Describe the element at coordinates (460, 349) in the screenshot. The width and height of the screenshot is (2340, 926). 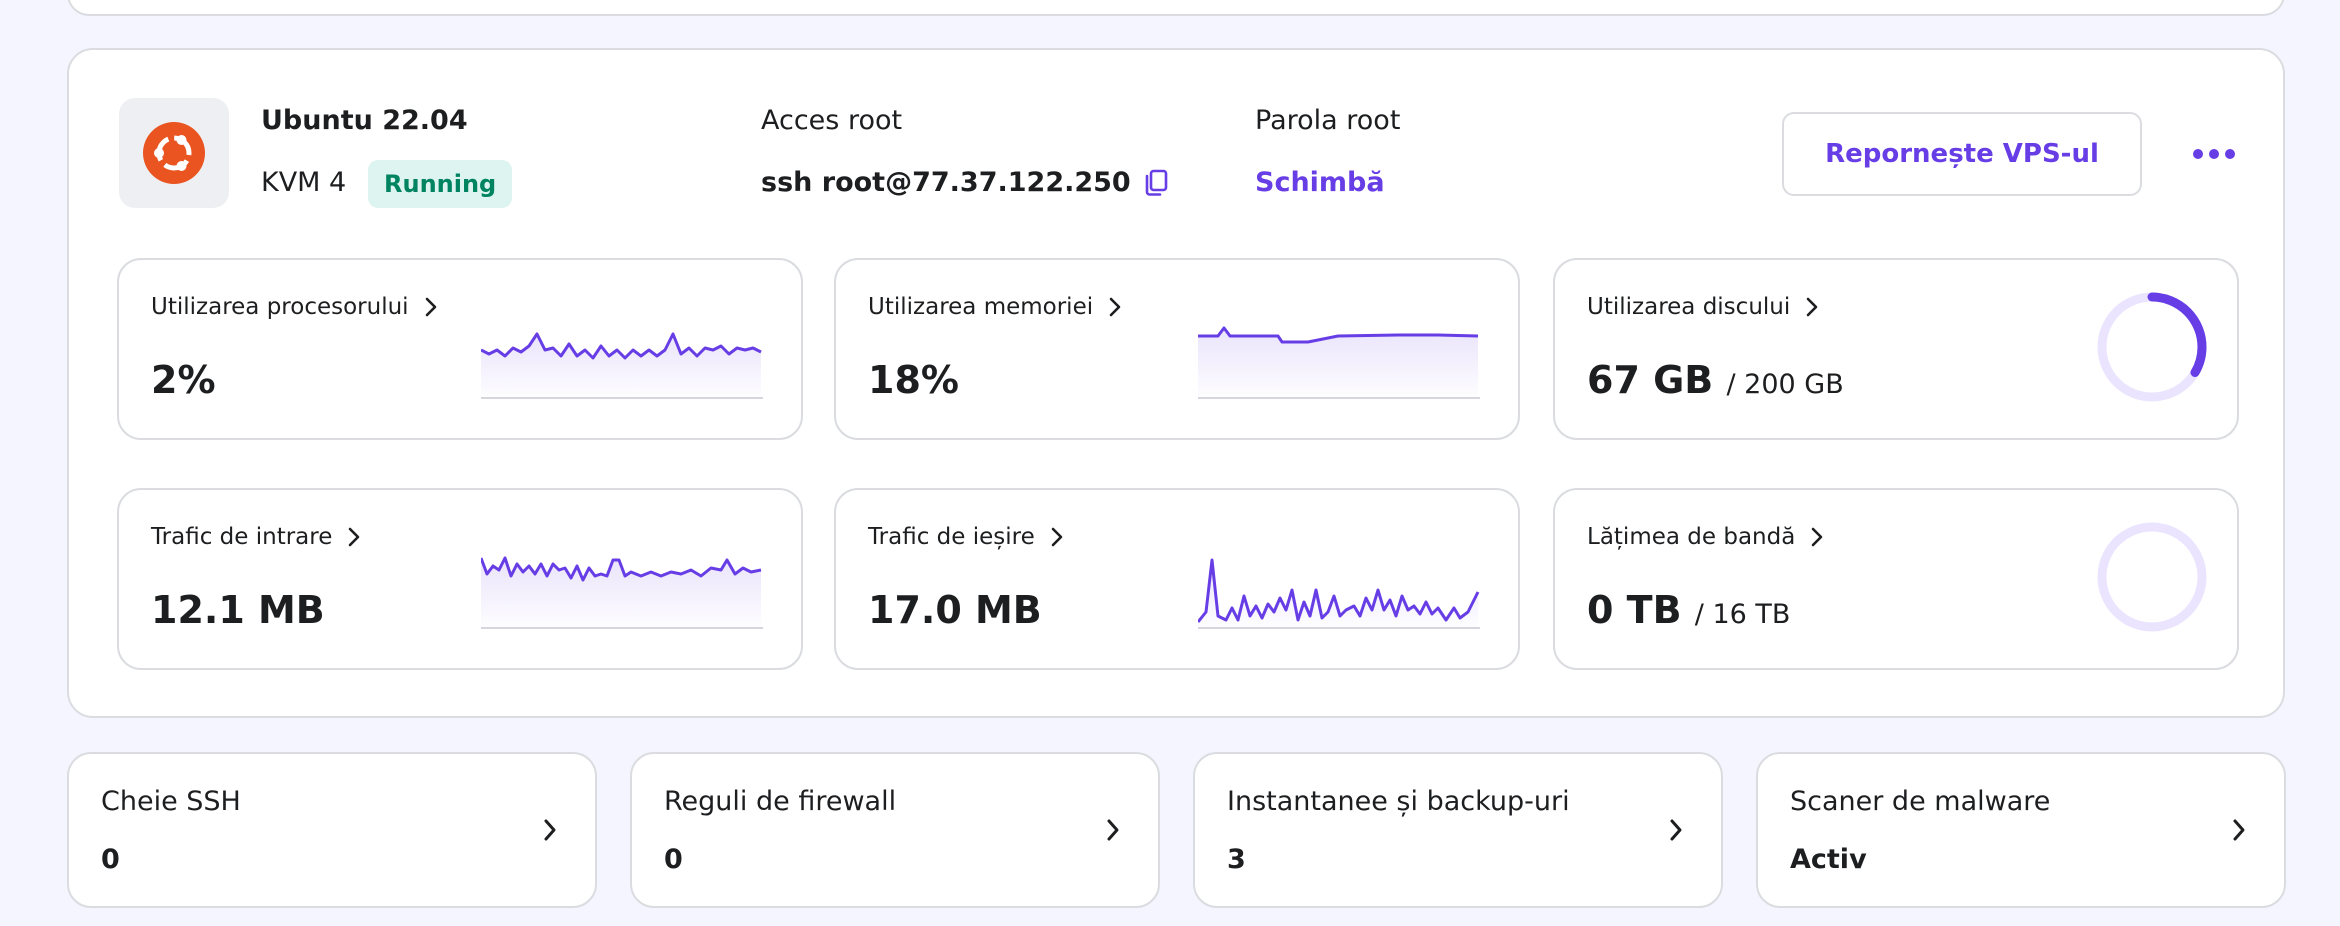
I see `cpu-usage-card: Utilizarea procesorului 2%` at that location.